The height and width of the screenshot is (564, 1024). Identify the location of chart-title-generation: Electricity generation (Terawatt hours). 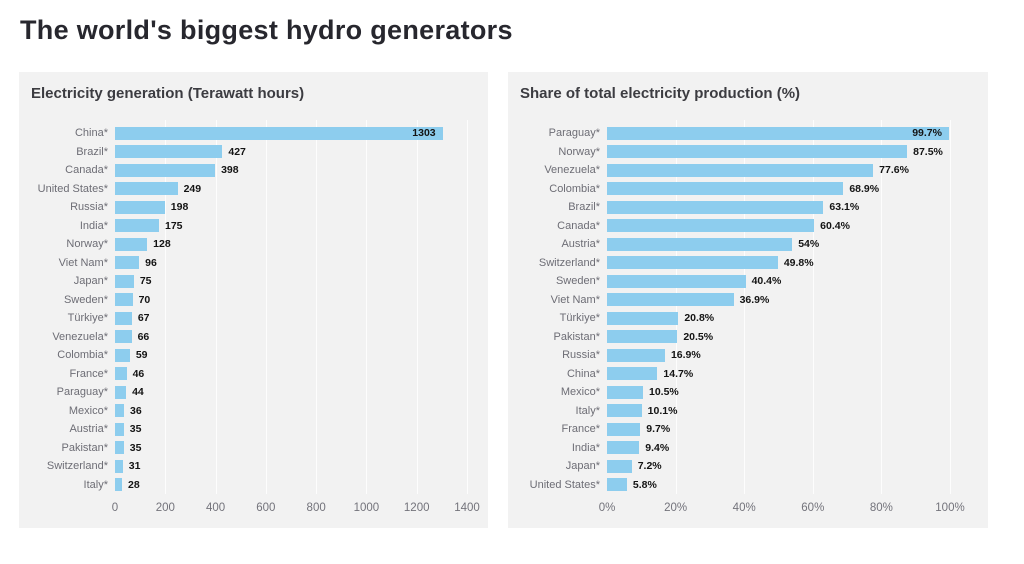
(168, 93).